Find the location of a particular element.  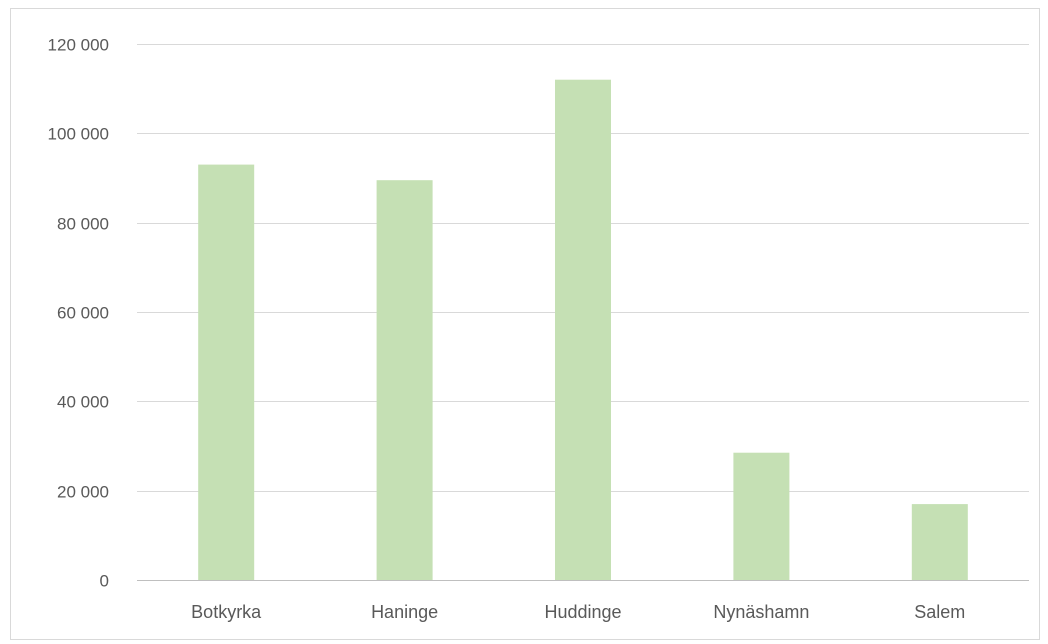

bar-nynäshamn is located at coordinates (761, 516).